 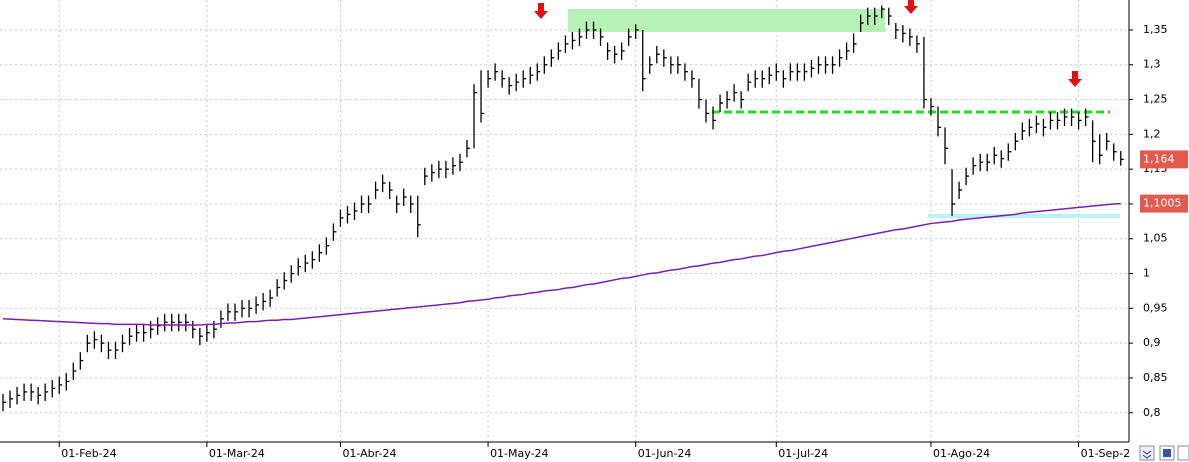 What do you see at coordinates (1183, 453) in the screenshot?
I see `menu-button` at bounding box center [1183, 453].